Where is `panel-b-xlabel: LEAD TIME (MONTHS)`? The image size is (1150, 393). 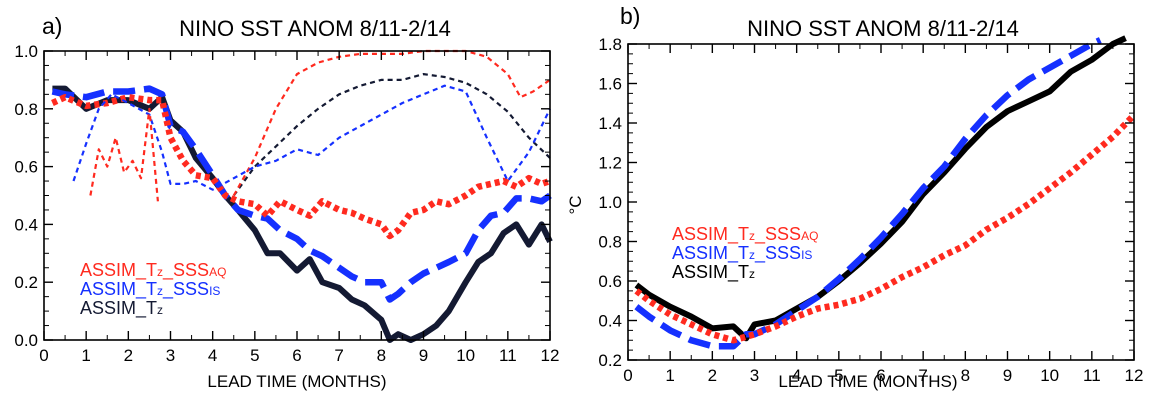
panel-b-xlabel: LEAD TIME (MONTHS) is located at coordinates (867, 381).